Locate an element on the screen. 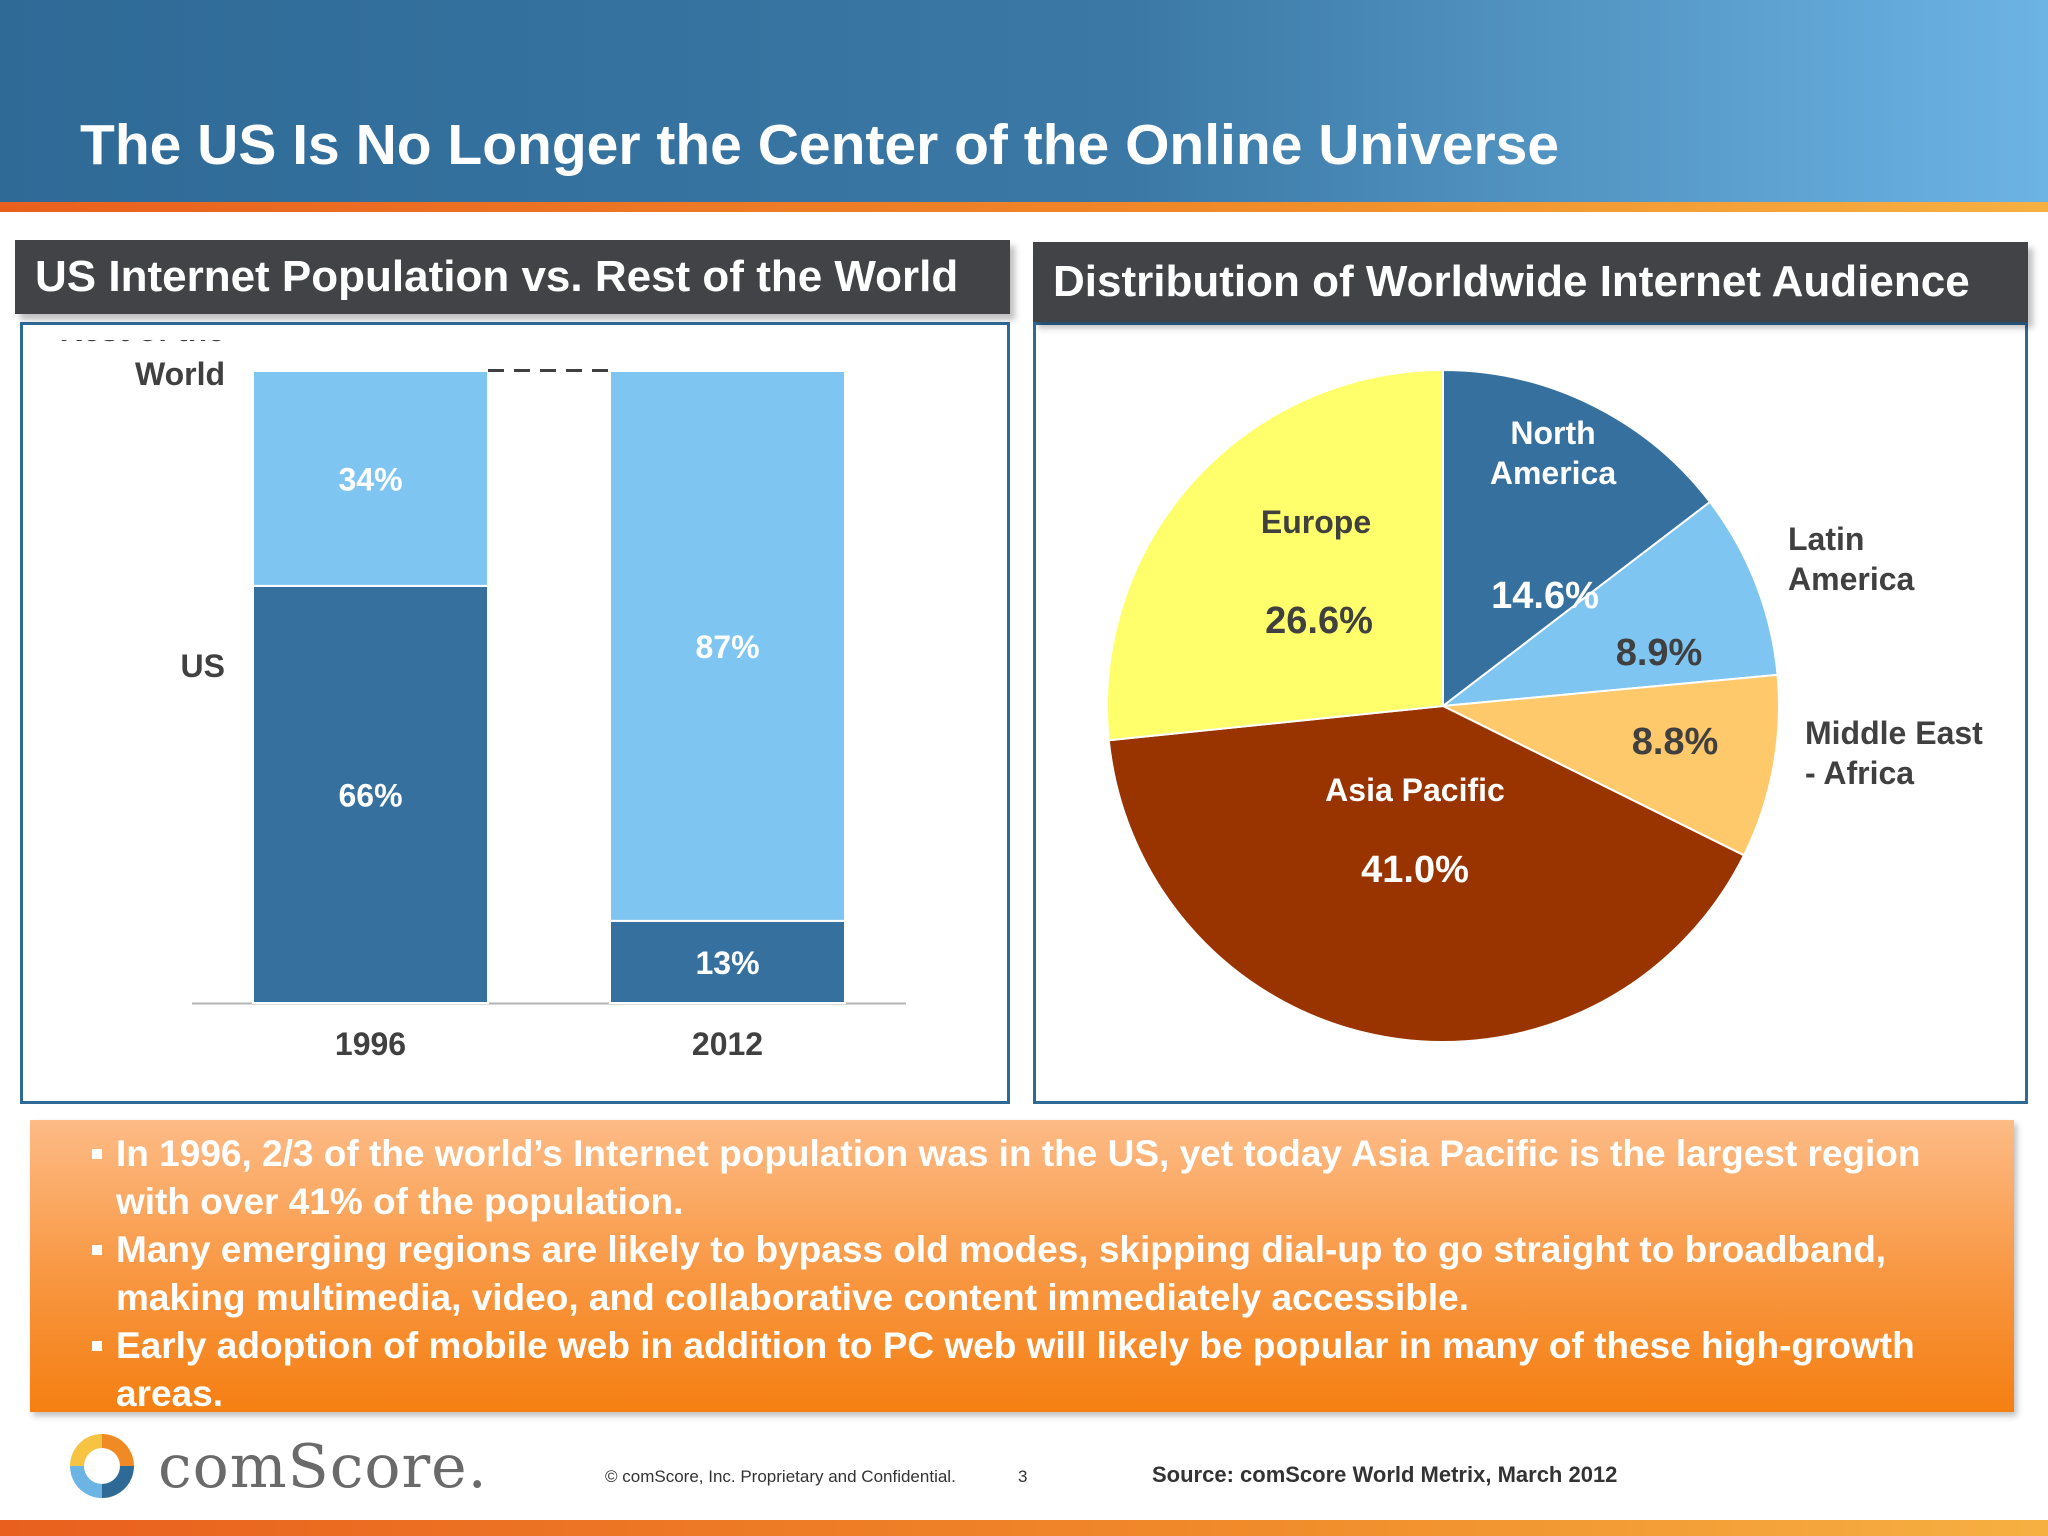  pie-category-label: Asia Pacific is located at coordinates (1415, 790).